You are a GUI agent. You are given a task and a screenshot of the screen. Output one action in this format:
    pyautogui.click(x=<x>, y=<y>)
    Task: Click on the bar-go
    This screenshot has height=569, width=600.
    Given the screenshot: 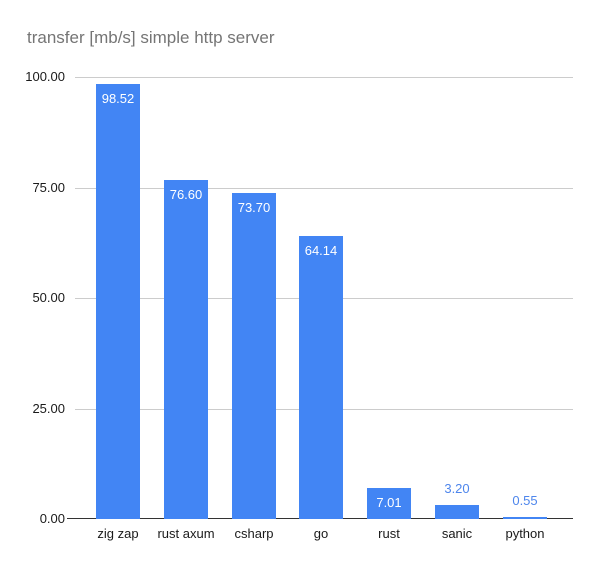 What is the action you would take?
    pyautogui.click(x=321, y=377)
    